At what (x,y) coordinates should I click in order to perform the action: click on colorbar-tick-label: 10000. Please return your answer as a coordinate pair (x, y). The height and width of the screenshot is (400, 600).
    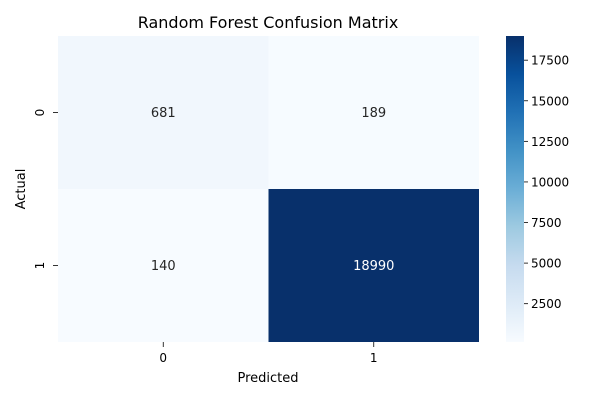
    Looking at the image, I should click on (550, 182).